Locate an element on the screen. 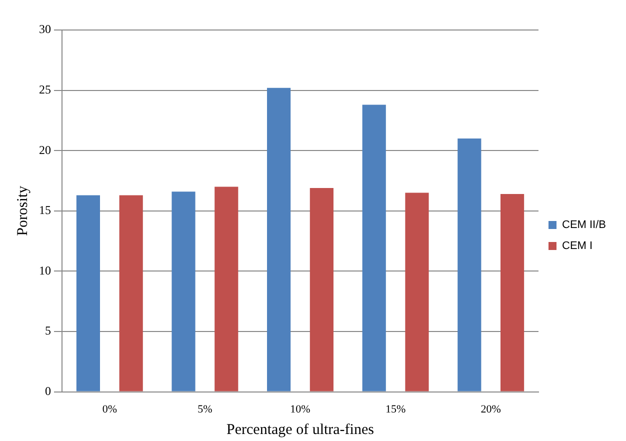 The height and width of the screenshot is (441, 626). x-axis-title: Percentage of ultra-fines is located at coordinates (300, 430).